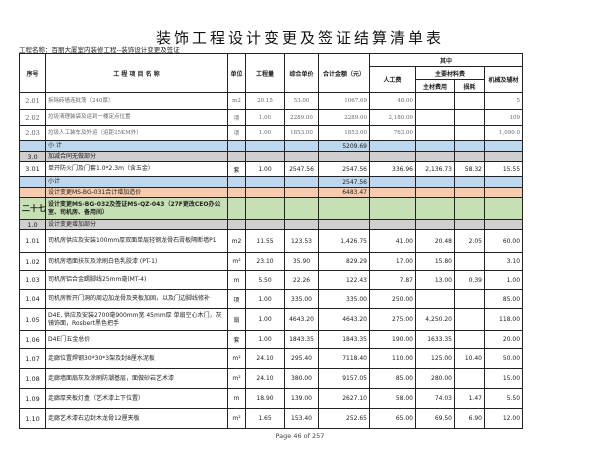 This screenshot has height=463, width=600. I want to click on row-total: 252.65, so click(344, 418).